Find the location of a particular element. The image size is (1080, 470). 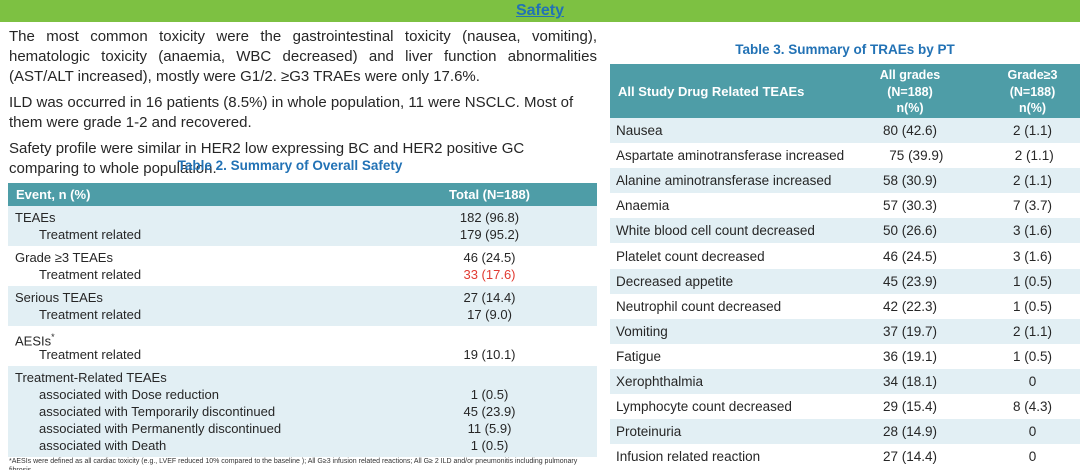

cell-all-grades: 42 (22.3) is located at coordinates (910, 306).